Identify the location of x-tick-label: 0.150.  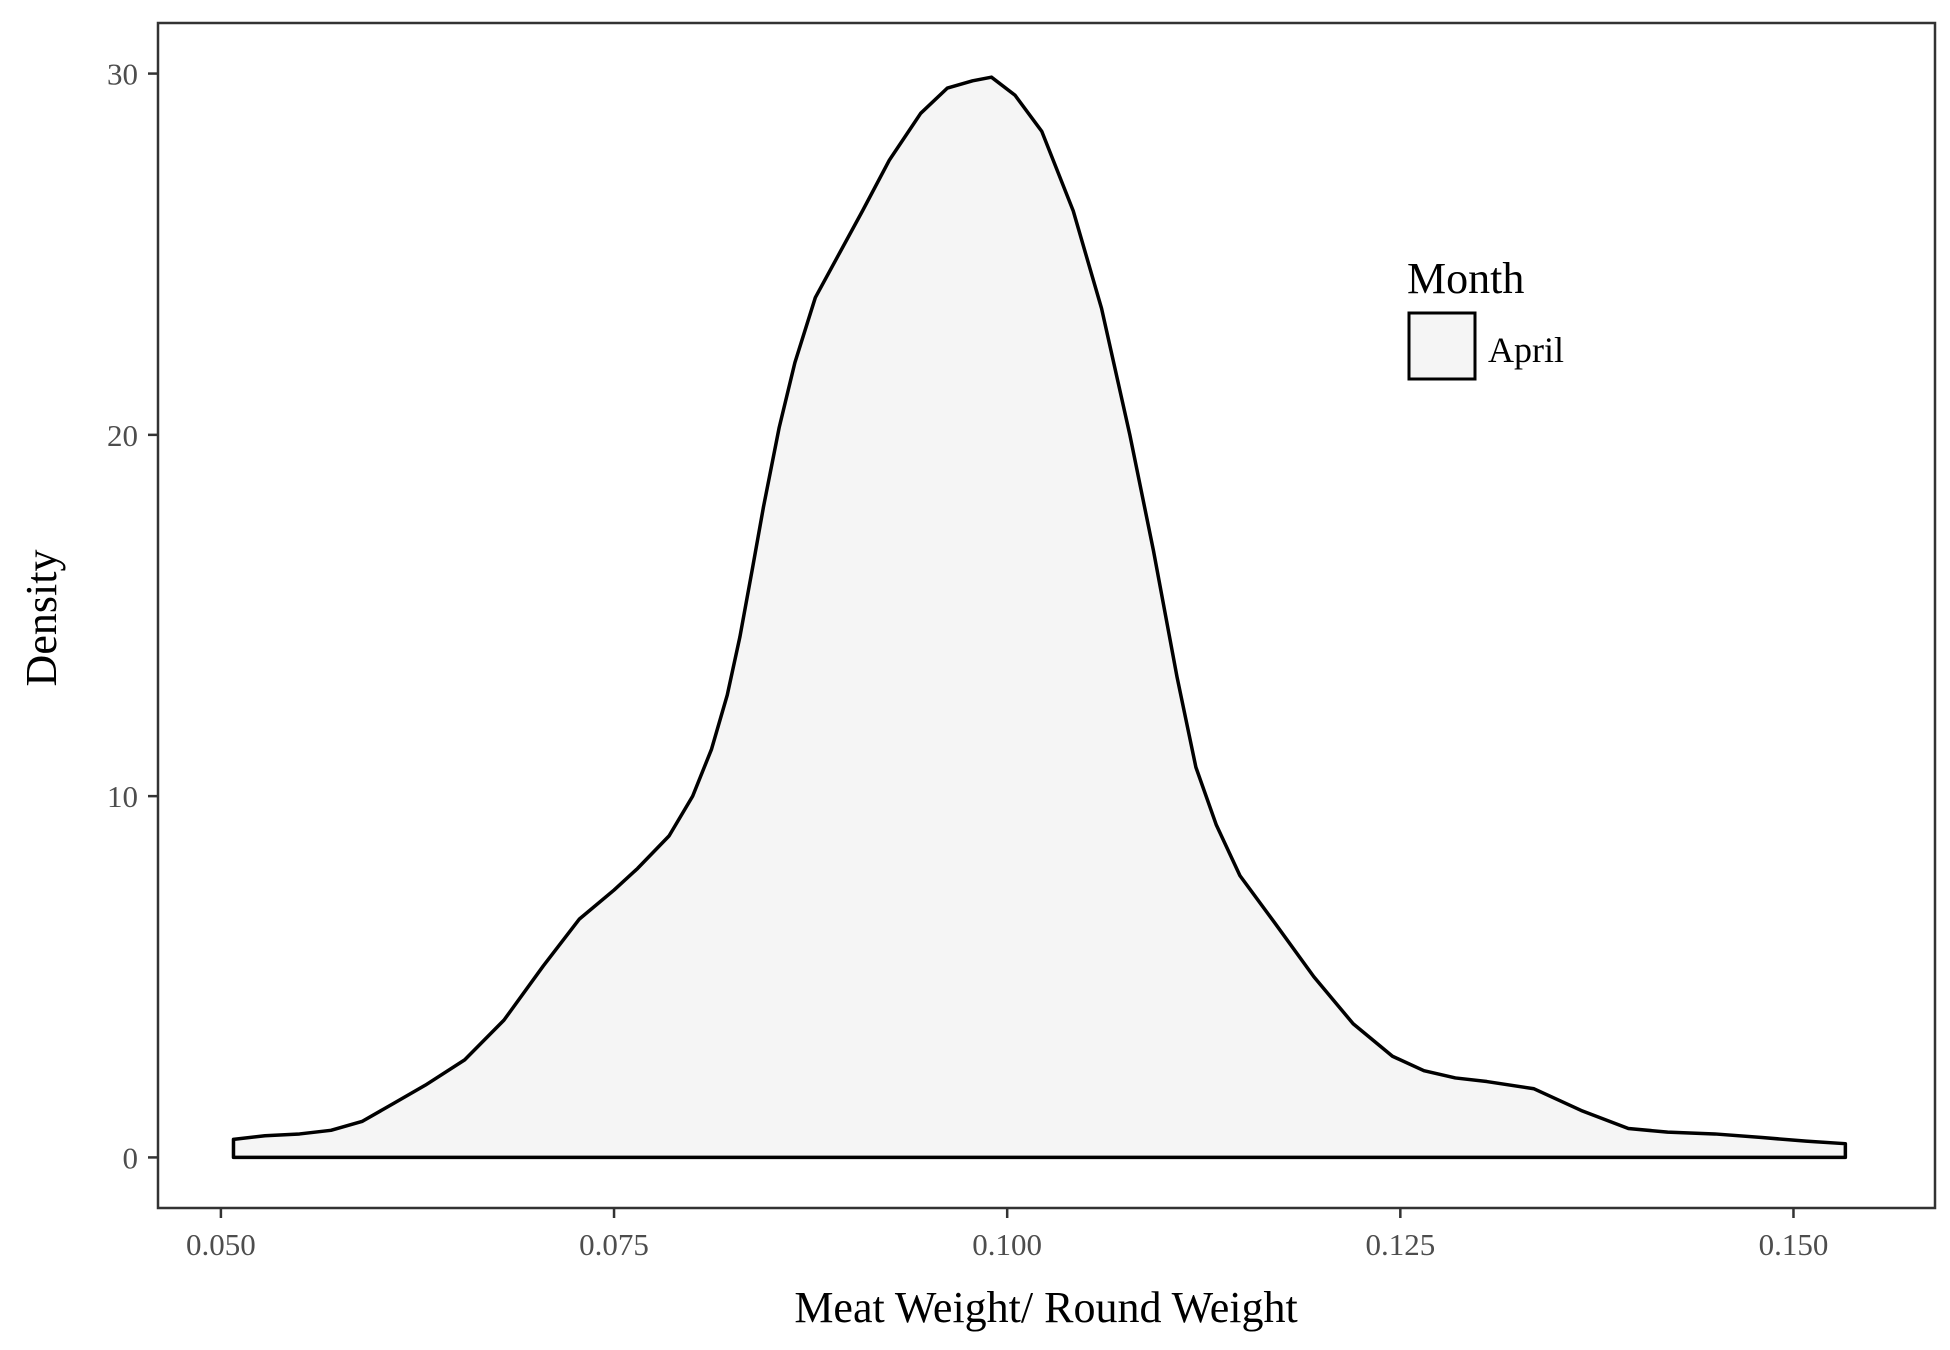
(1794, 1244).